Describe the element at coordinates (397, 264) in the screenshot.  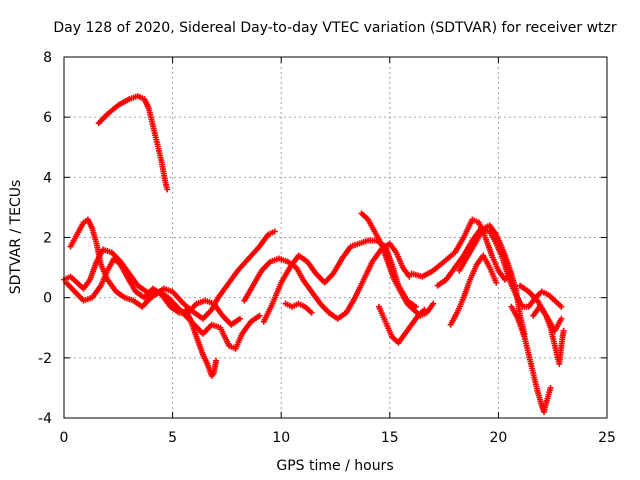
I see `series-arc-g` at that location.